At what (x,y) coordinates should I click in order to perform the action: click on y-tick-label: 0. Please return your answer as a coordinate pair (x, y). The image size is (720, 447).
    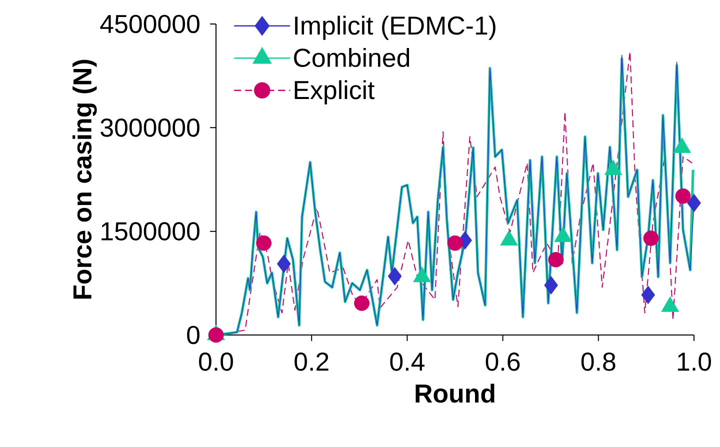
    Looking at the image, I should click on (193, 335).